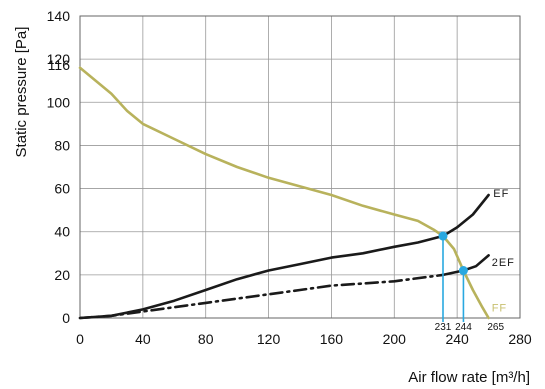 Image resolution: width=545 pixels, height=389 pixels. I want to click on x-annotation-265: 265, so click(495, 327).